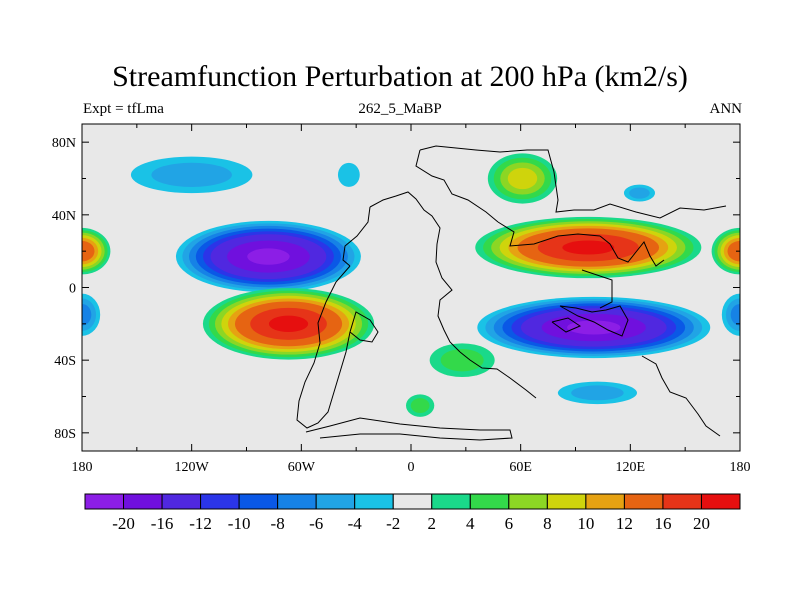 This screenshot has width=800, height=600. Describe the element at coordinates (412, 513) in the screenshot. I see `colorbar: -20 -16 -12 -10 -8 -6 -4 -2 2 4 6 8 10 12 16 20` at that location.